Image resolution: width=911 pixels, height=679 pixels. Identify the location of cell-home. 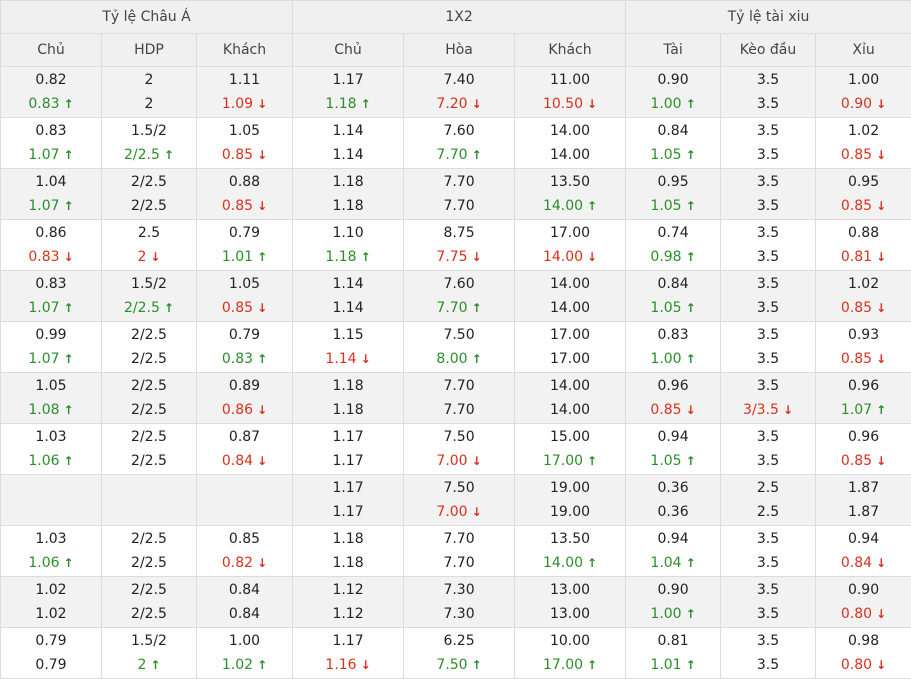
(51, 500).